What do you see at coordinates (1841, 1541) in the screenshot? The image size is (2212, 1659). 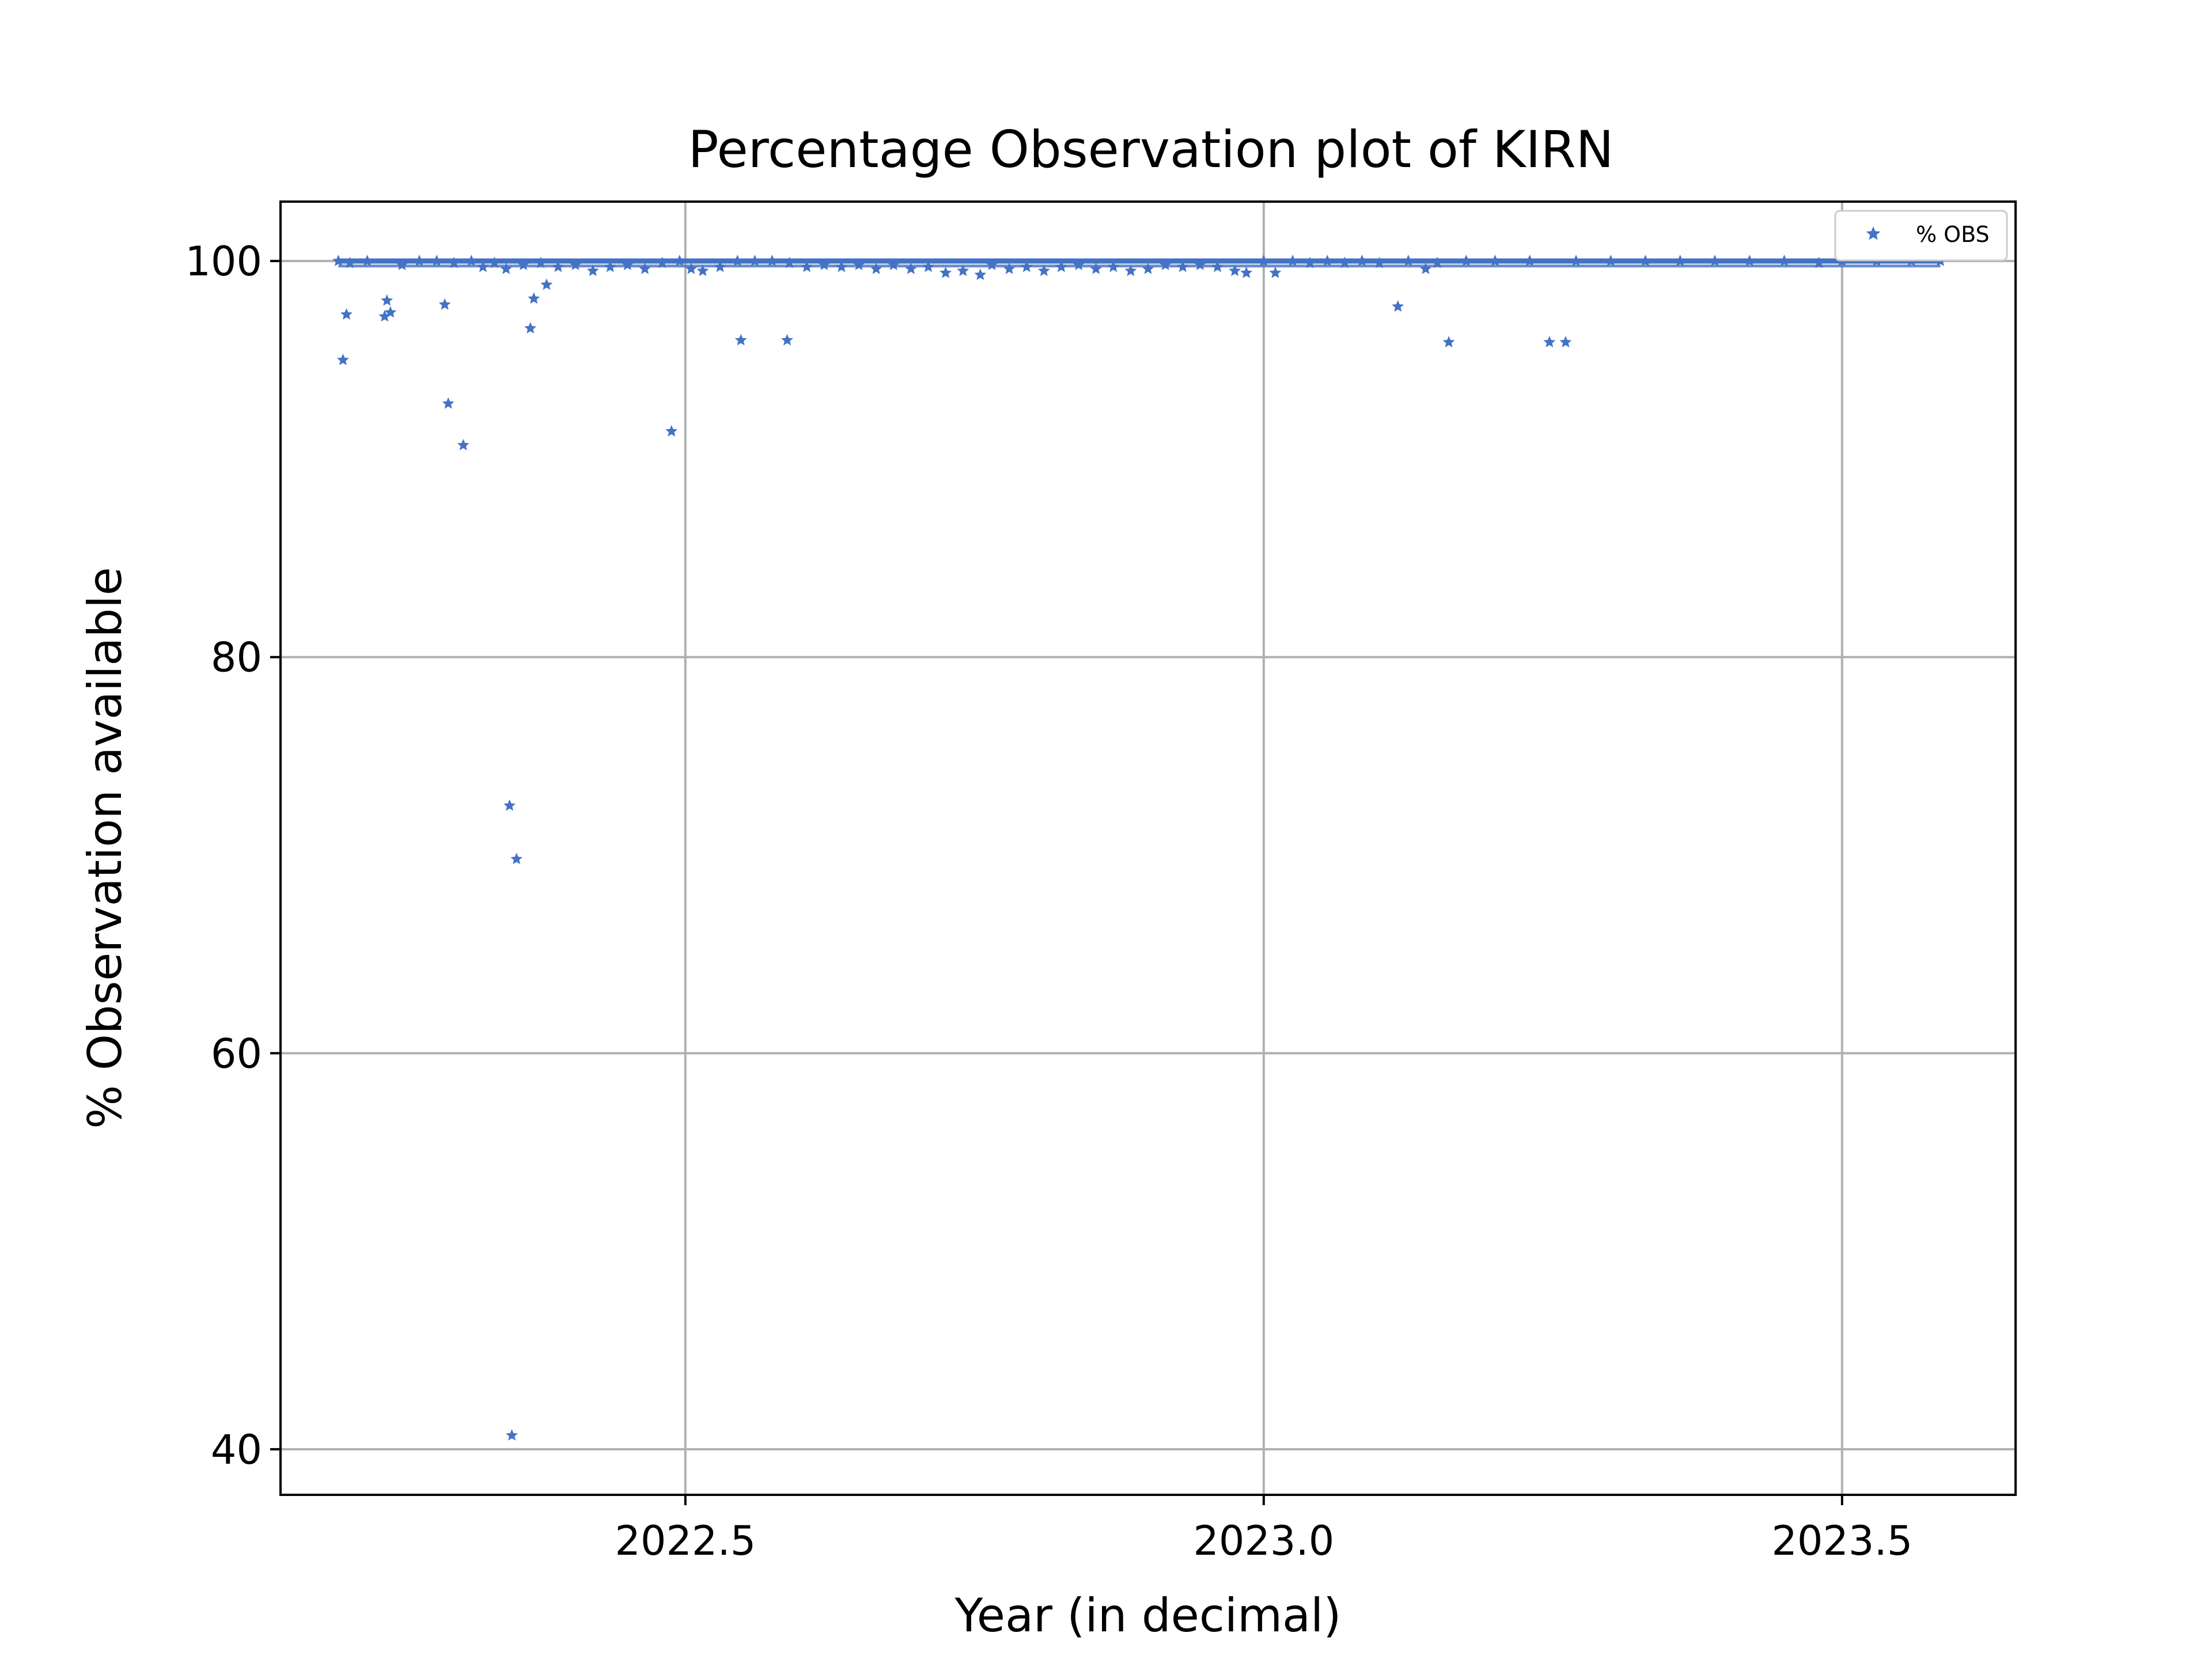 I see `x-tick-label: 2023.5` at bounding box center [1841, 1541].